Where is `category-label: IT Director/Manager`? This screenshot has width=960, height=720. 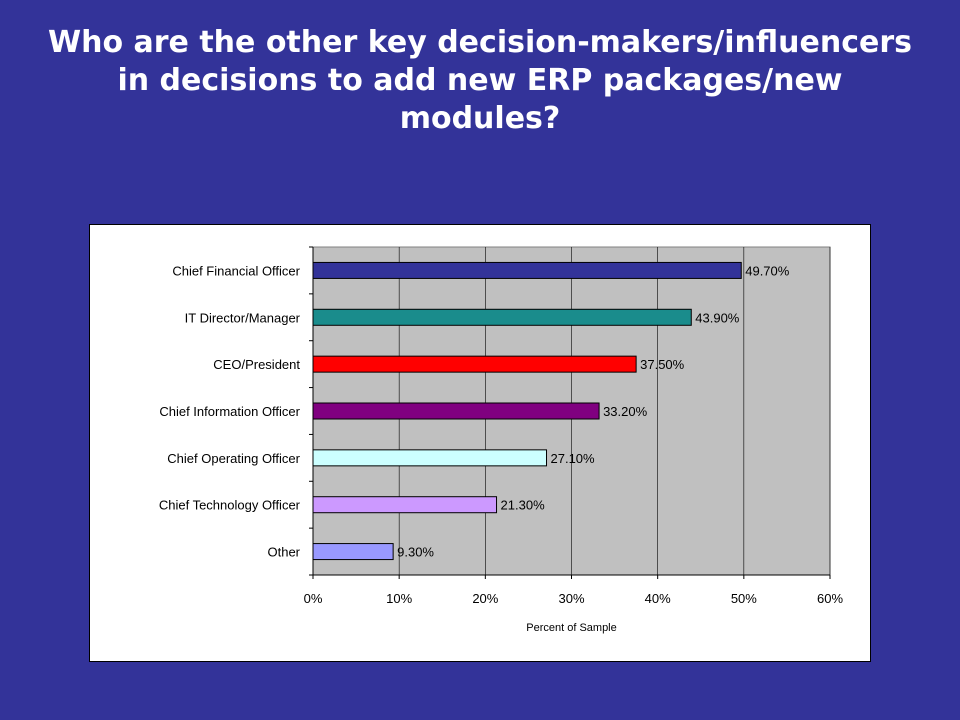 category-label: IT Director/Manager is located at coordinates (243, 317).